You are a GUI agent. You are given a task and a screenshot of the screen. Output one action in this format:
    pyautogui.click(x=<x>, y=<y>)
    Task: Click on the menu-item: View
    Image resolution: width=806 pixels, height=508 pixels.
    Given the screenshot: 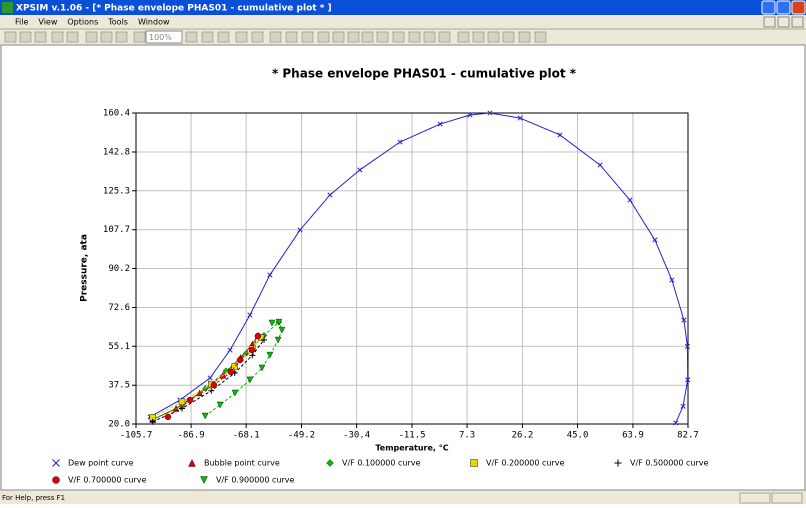 What is the action you would take?
    pyautogui.click(x=47, y=22)
    